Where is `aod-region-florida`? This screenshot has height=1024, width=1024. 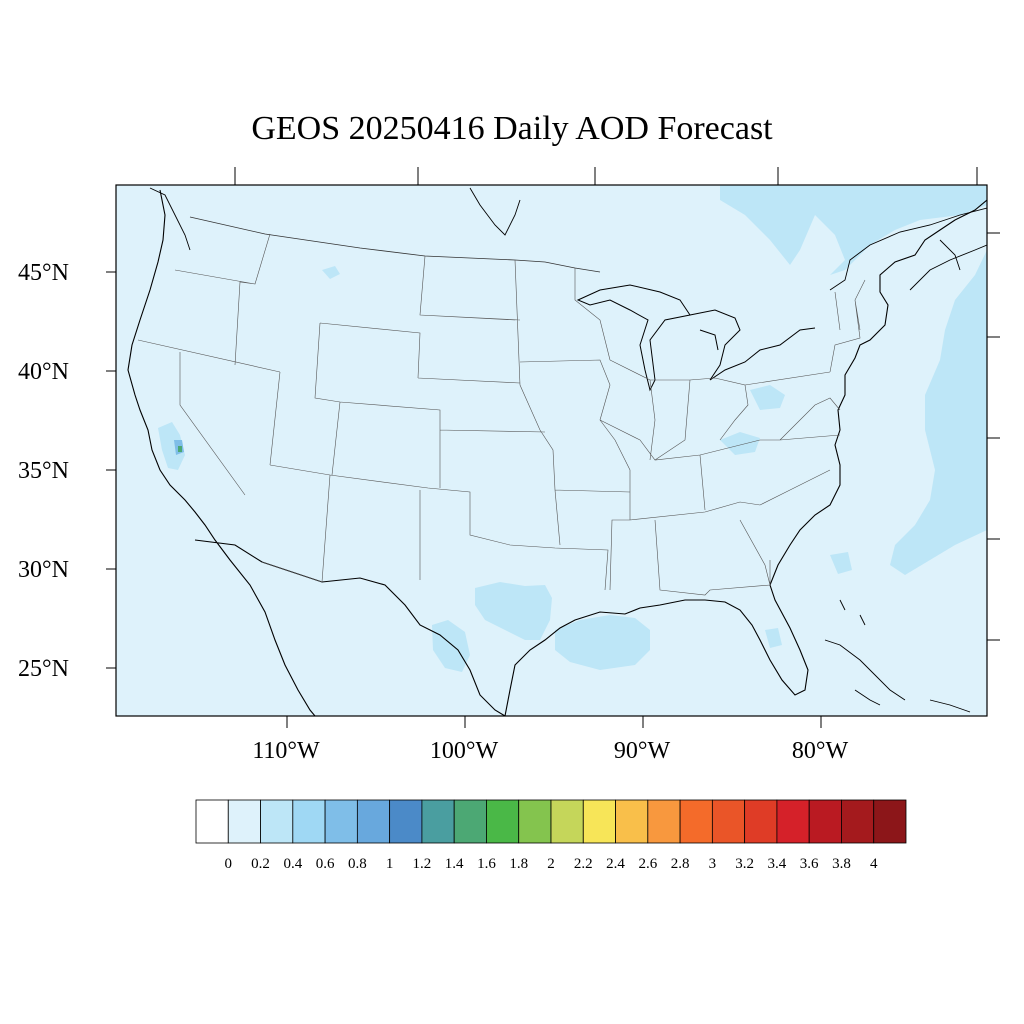 aod-region-florida is located at coordinates (773, 638).